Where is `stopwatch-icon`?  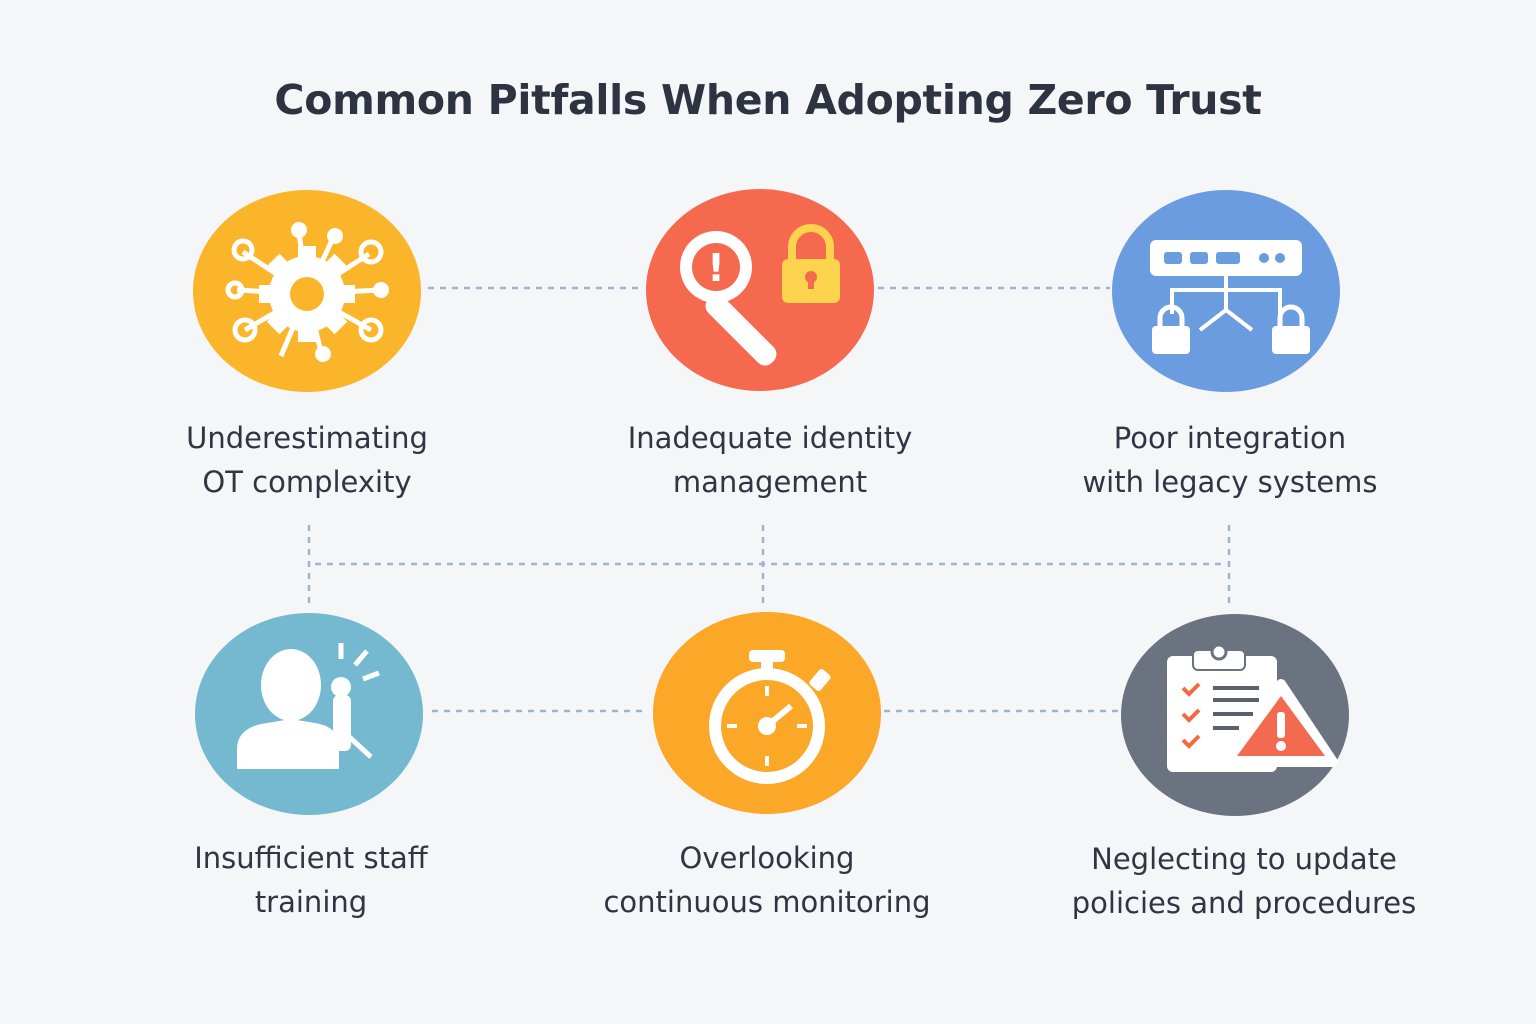 stopwatch-icon is located at coordinates (770, 717).